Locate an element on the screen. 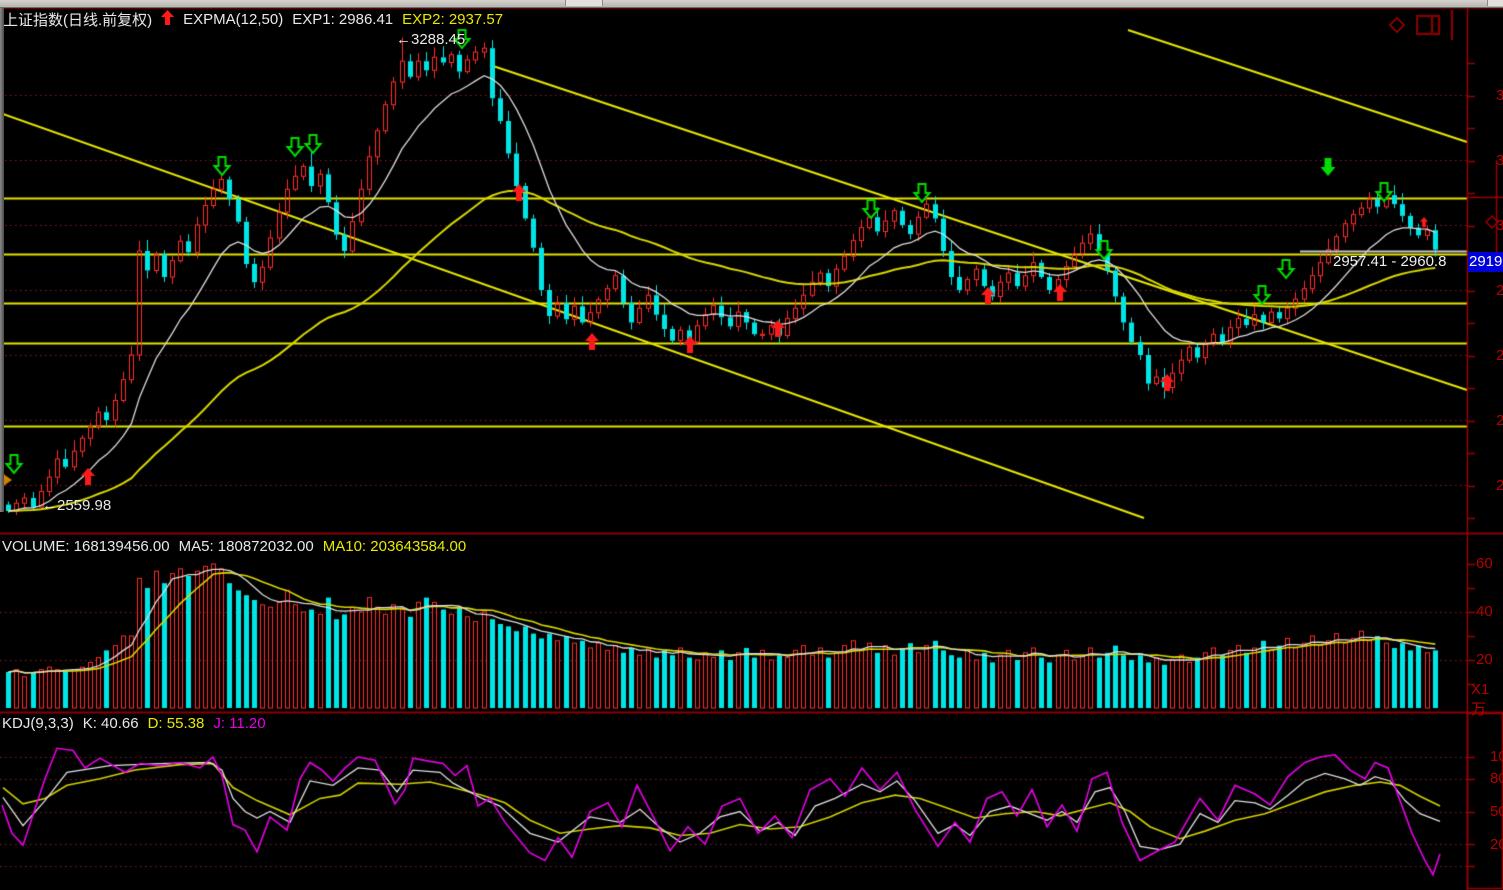 The height and width of the screenshot is (890, 1503). exp1-value: EXP1: 2986.41 is located at coordinates (343, 19).